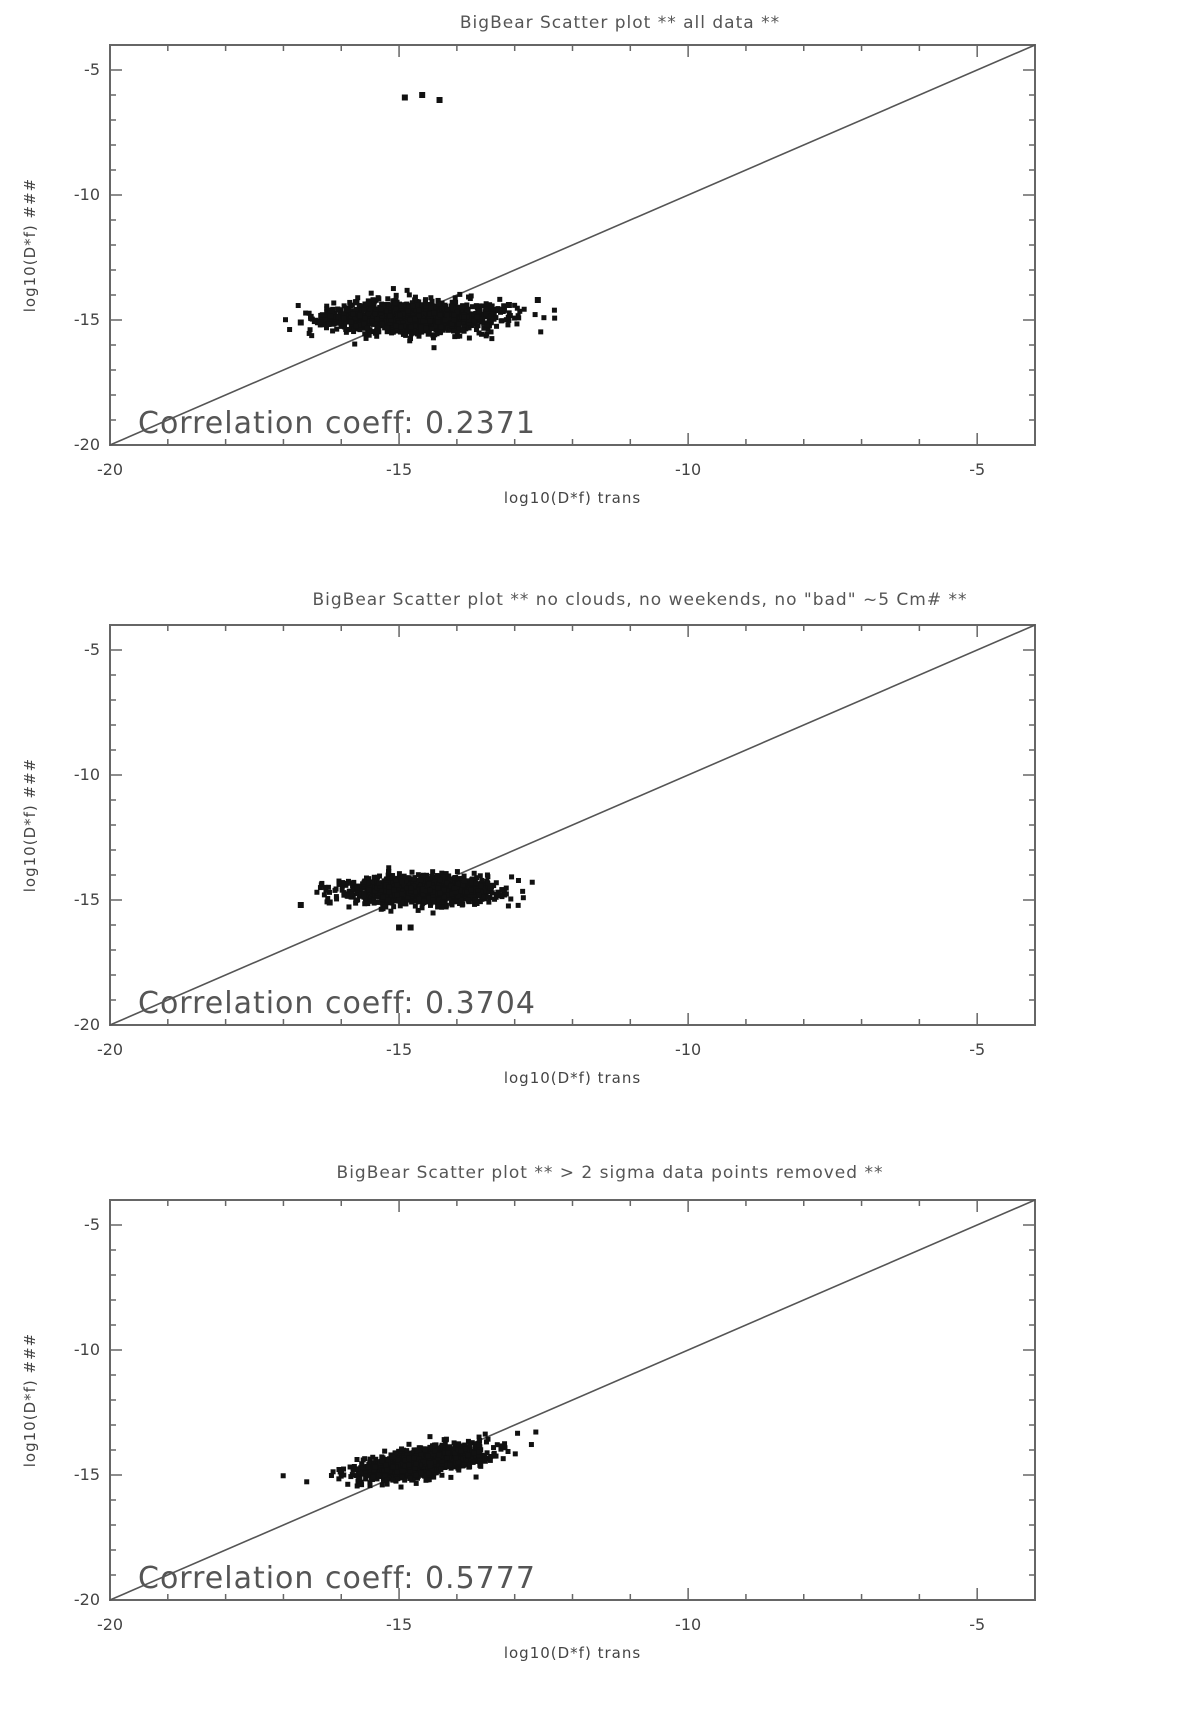 The height and width of the screenshot is (1716, 1193). What do you see at coordinates (92, 649) in the screenshot?
I see `y-tick-label: -5` at bounding box center [92, 649].